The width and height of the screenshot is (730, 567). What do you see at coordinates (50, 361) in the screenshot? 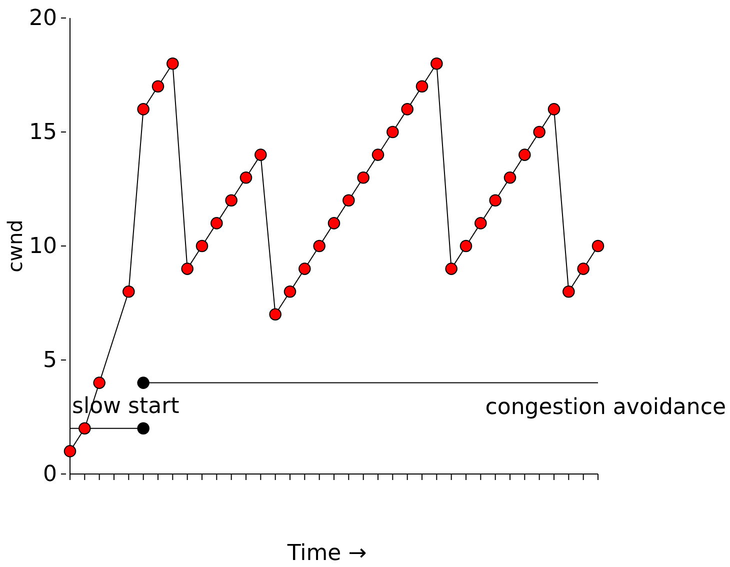
I see `y-tick-label: 5` at bounding box center [50, 361].